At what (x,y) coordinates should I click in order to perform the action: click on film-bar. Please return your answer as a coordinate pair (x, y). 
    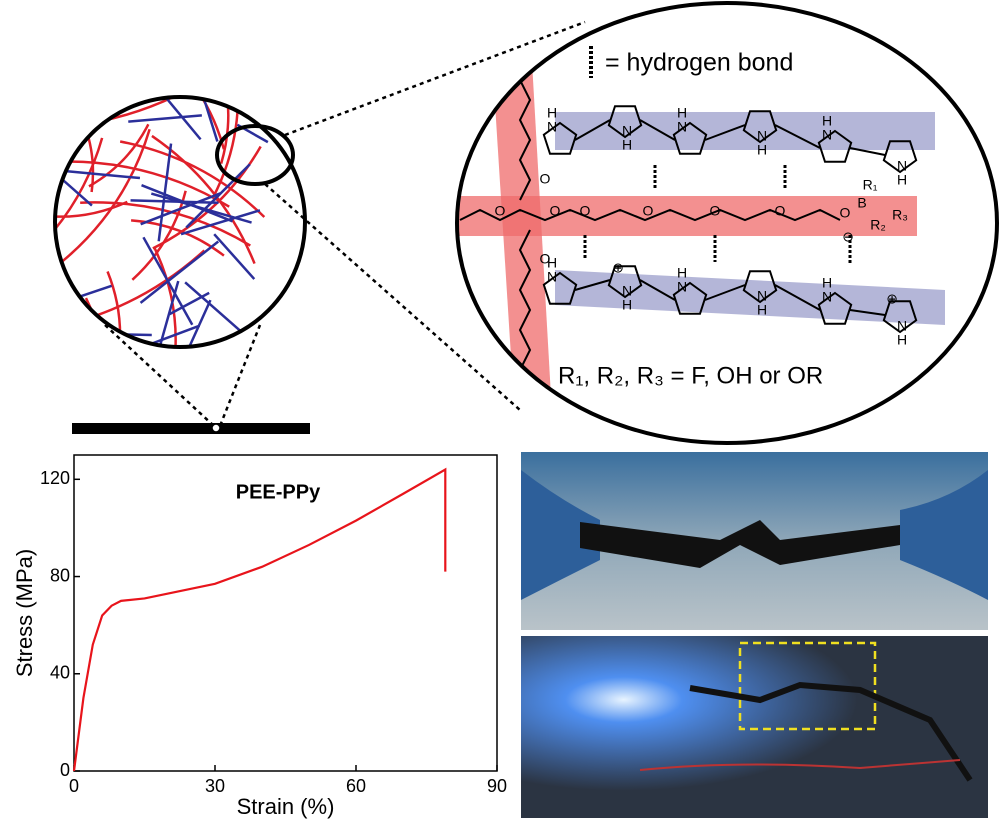
    Looking at the image, I should click on (191, 428).